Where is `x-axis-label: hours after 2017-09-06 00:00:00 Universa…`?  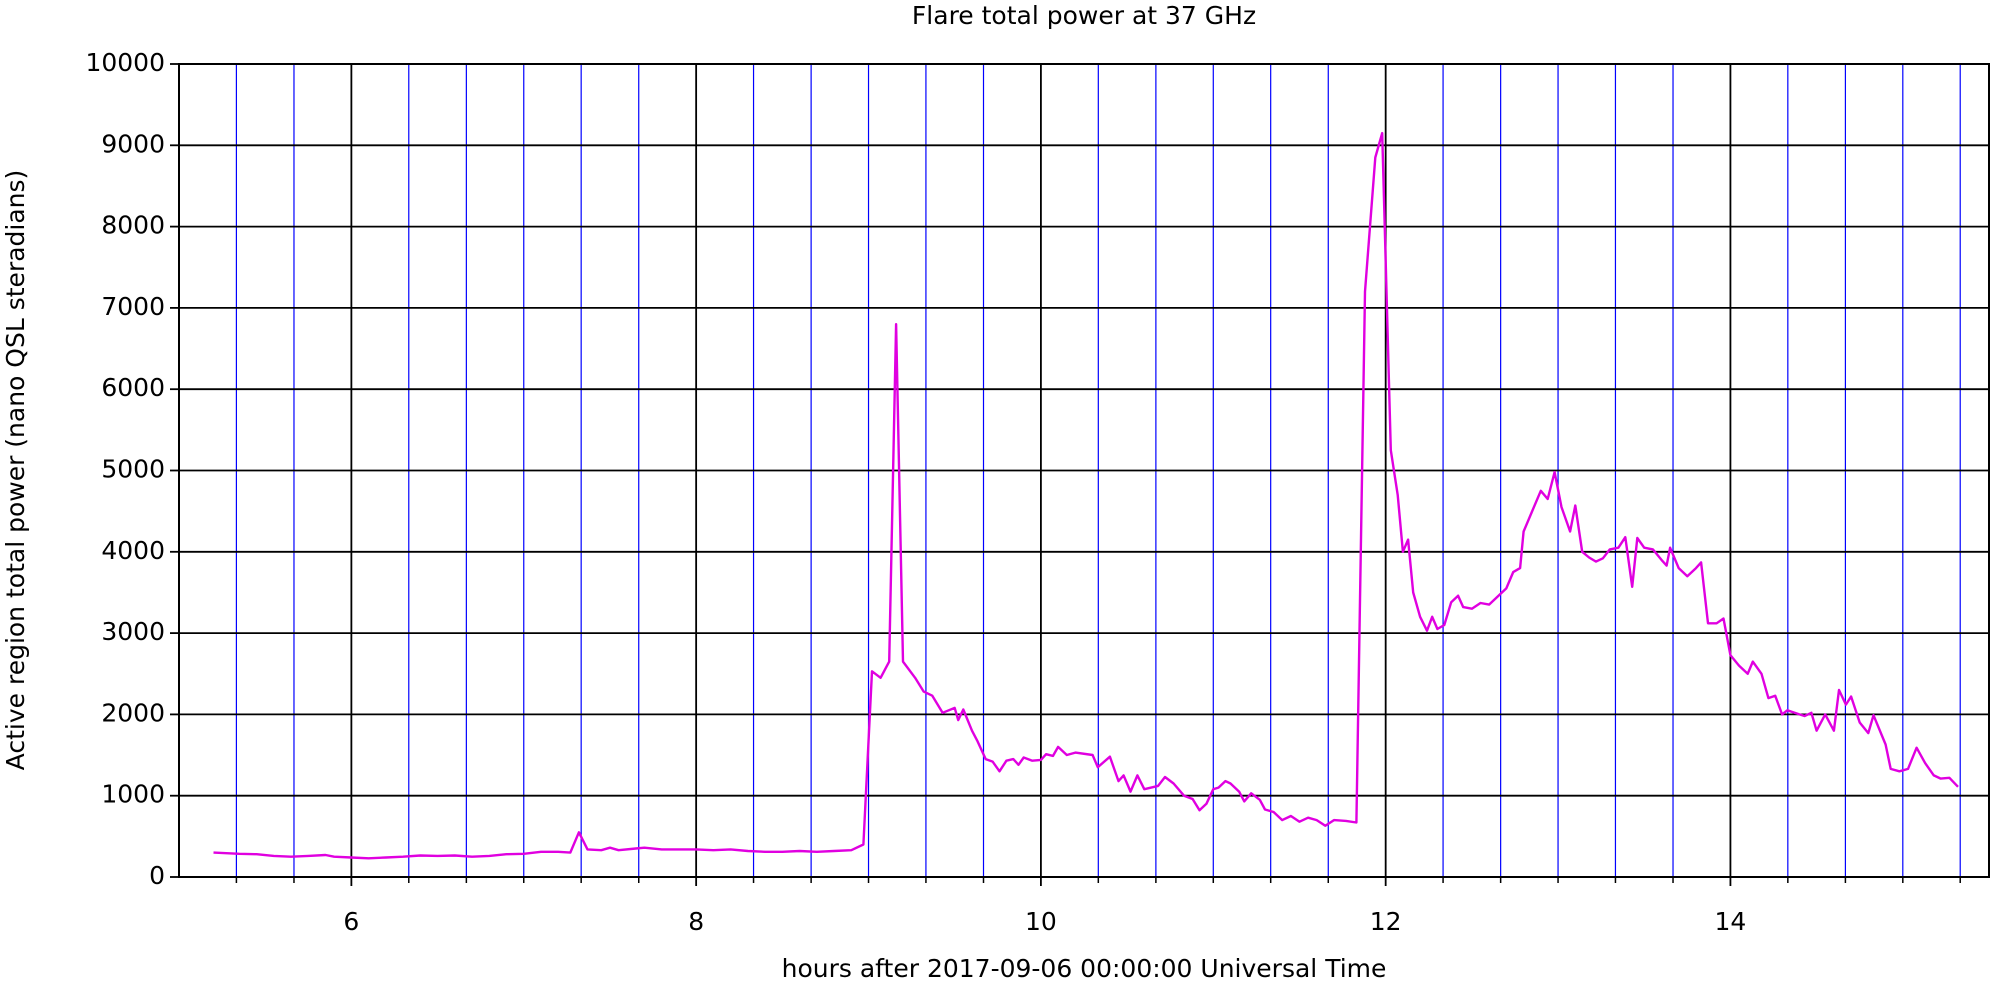 x-axis-label: hours after 2017-09-06 00:00:00 Universa… is located at coordinates (1084, 968).